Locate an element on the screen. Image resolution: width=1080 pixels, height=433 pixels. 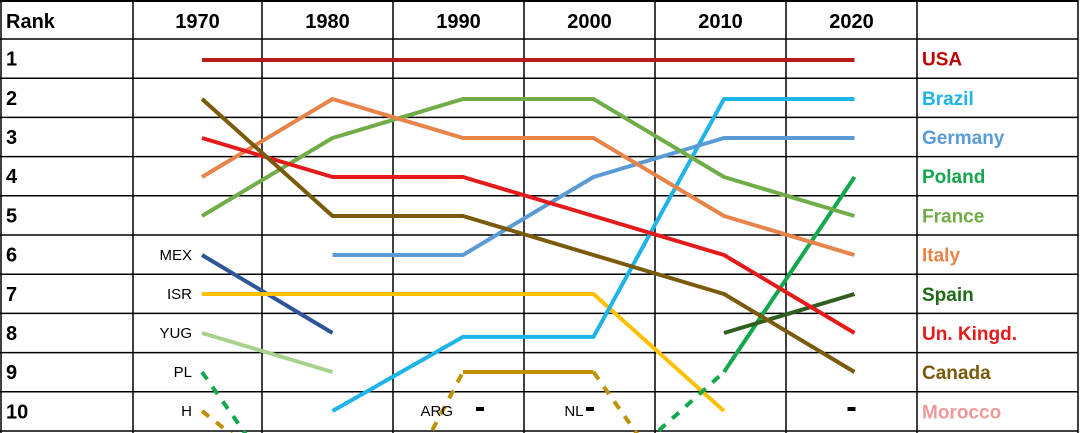
legend-item-morocco: Morocco is located at coordinates (961, 412).